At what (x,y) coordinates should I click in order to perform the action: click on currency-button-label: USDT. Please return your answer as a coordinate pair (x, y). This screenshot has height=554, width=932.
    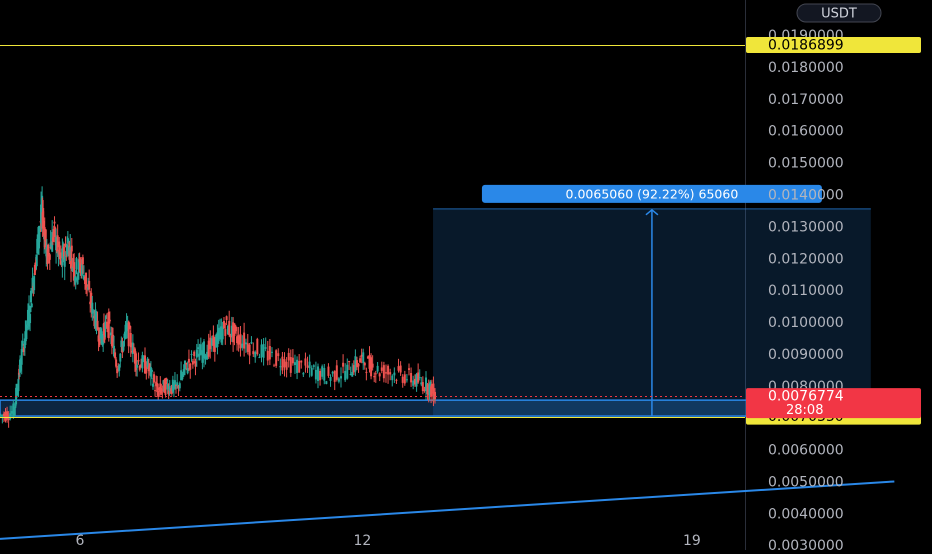
    Looking at the image, I should click on (839, 14).